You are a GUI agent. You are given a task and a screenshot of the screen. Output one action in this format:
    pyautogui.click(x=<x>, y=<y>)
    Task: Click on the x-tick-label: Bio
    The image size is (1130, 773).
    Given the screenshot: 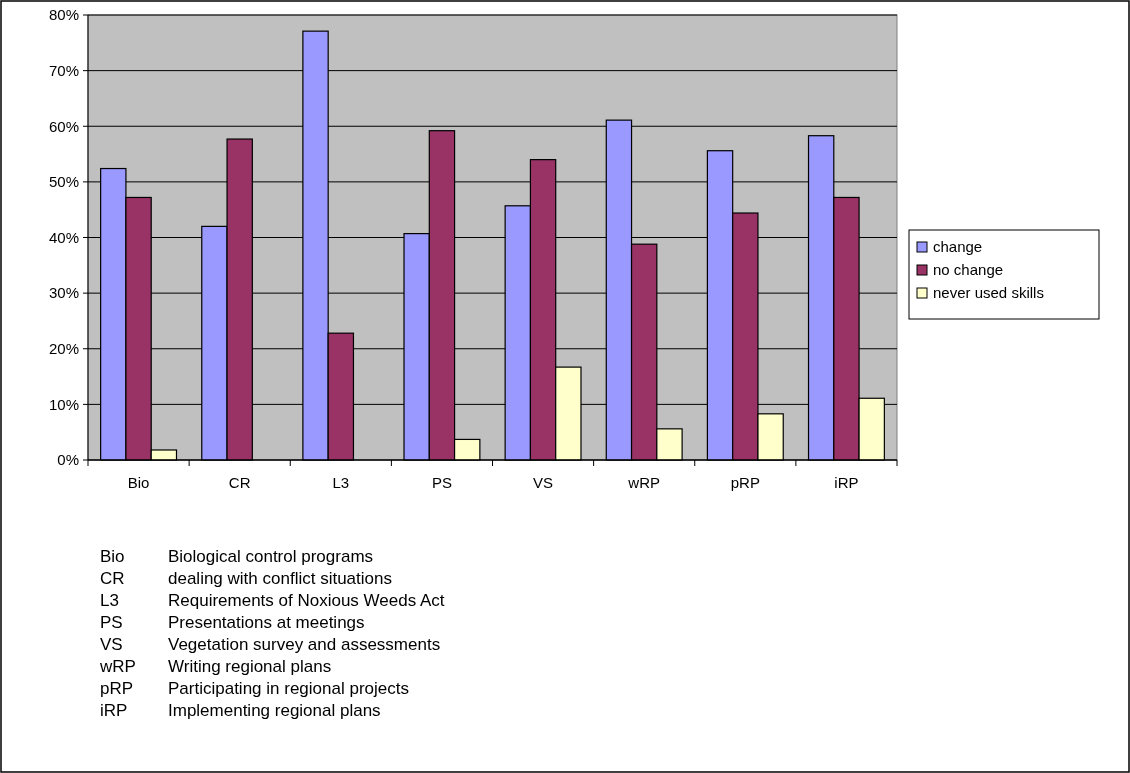 What is the action you would take?
    pyautogui.click(x=138, y=482)
    